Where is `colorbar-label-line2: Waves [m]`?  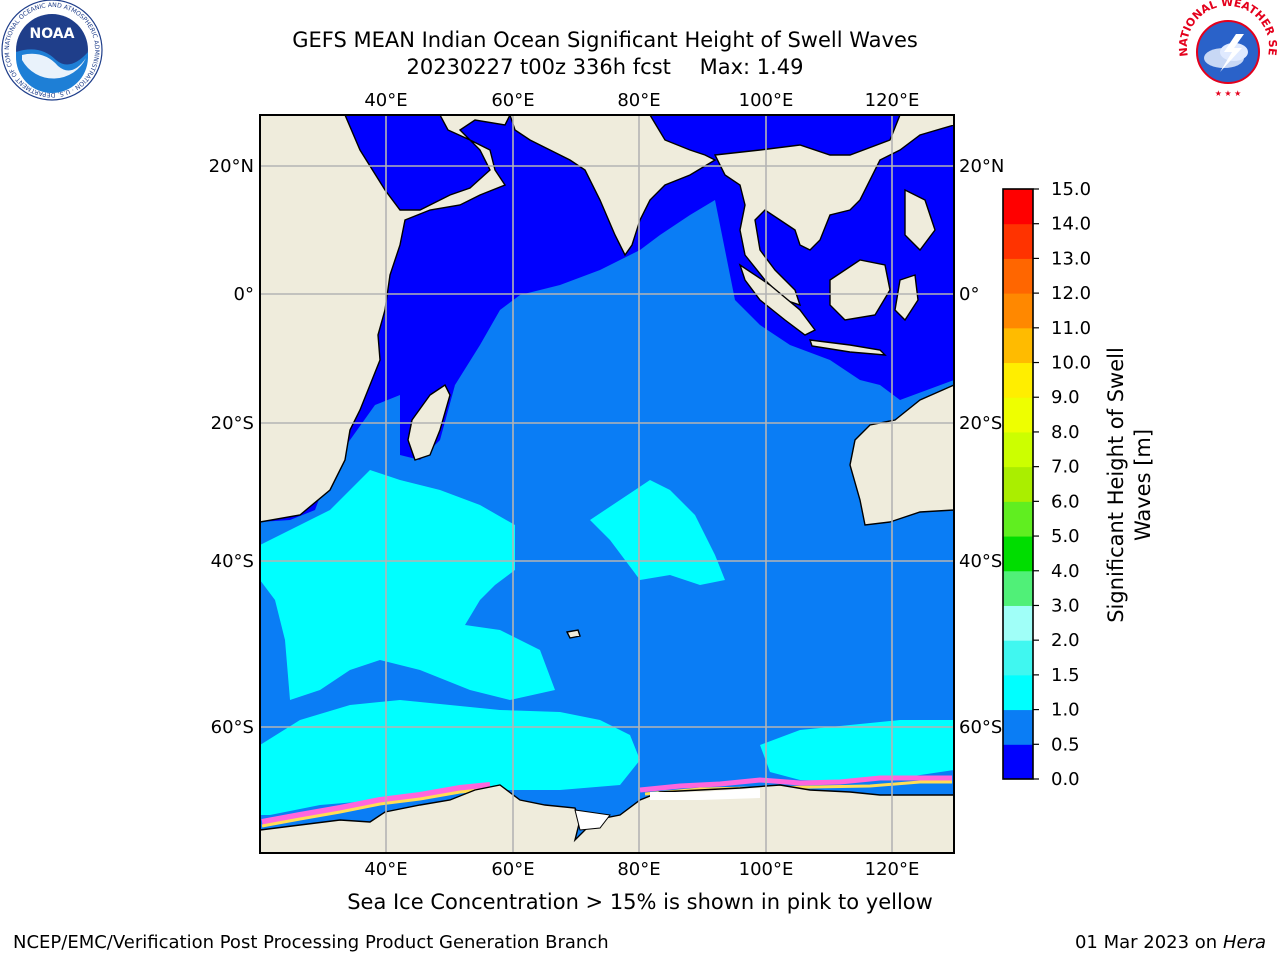
colorbar-label-line2: Waves [m] is located at coordinates (1143, 485).